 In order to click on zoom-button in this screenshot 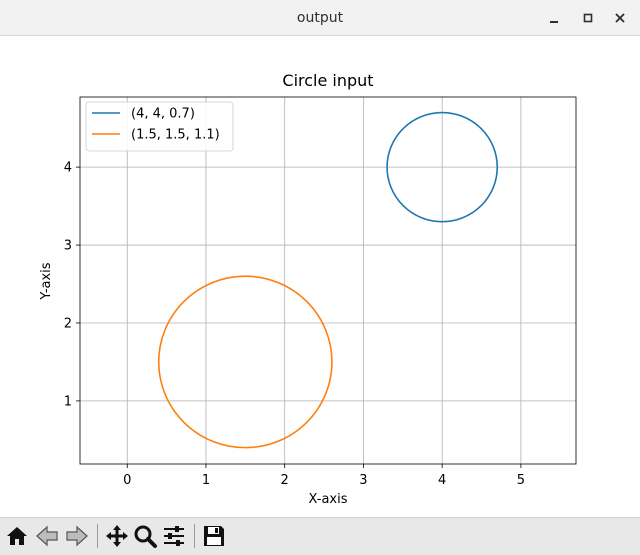, I will do `click(145, 536)`.